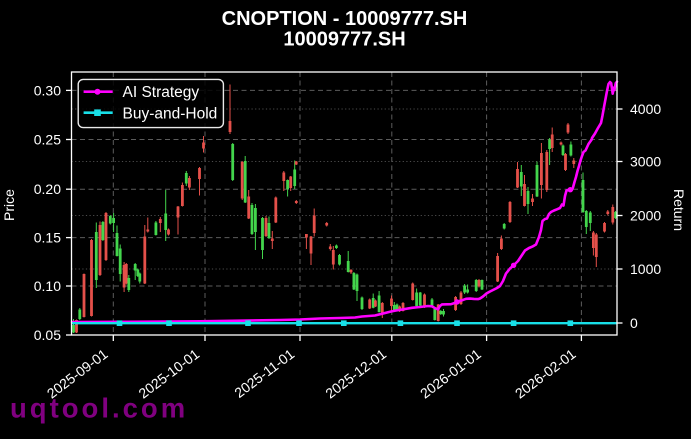  I want to click on svg-text: 3000, so click(645, 162).